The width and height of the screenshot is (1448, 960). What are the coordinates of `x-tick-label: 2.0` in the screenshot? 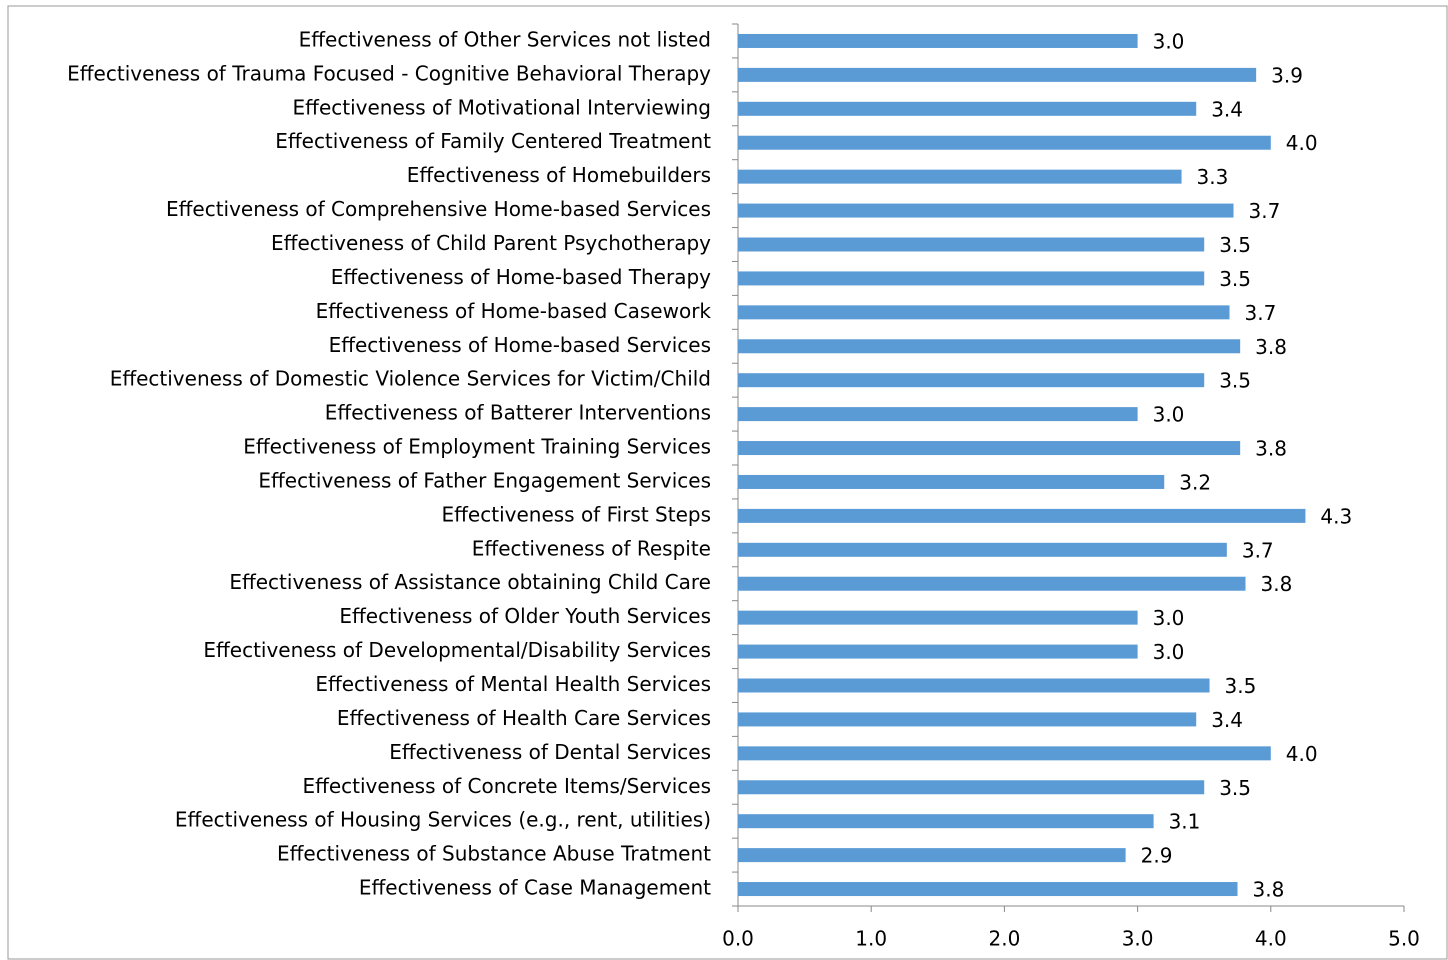 It's located at (1004, 939).